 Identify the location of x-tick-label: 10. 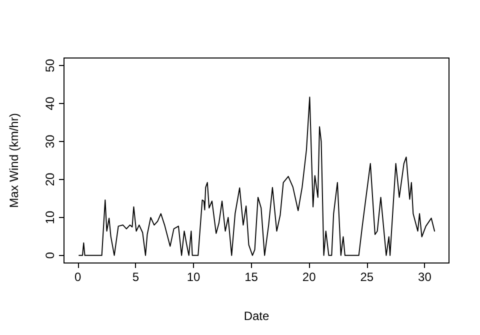
(193, 277).